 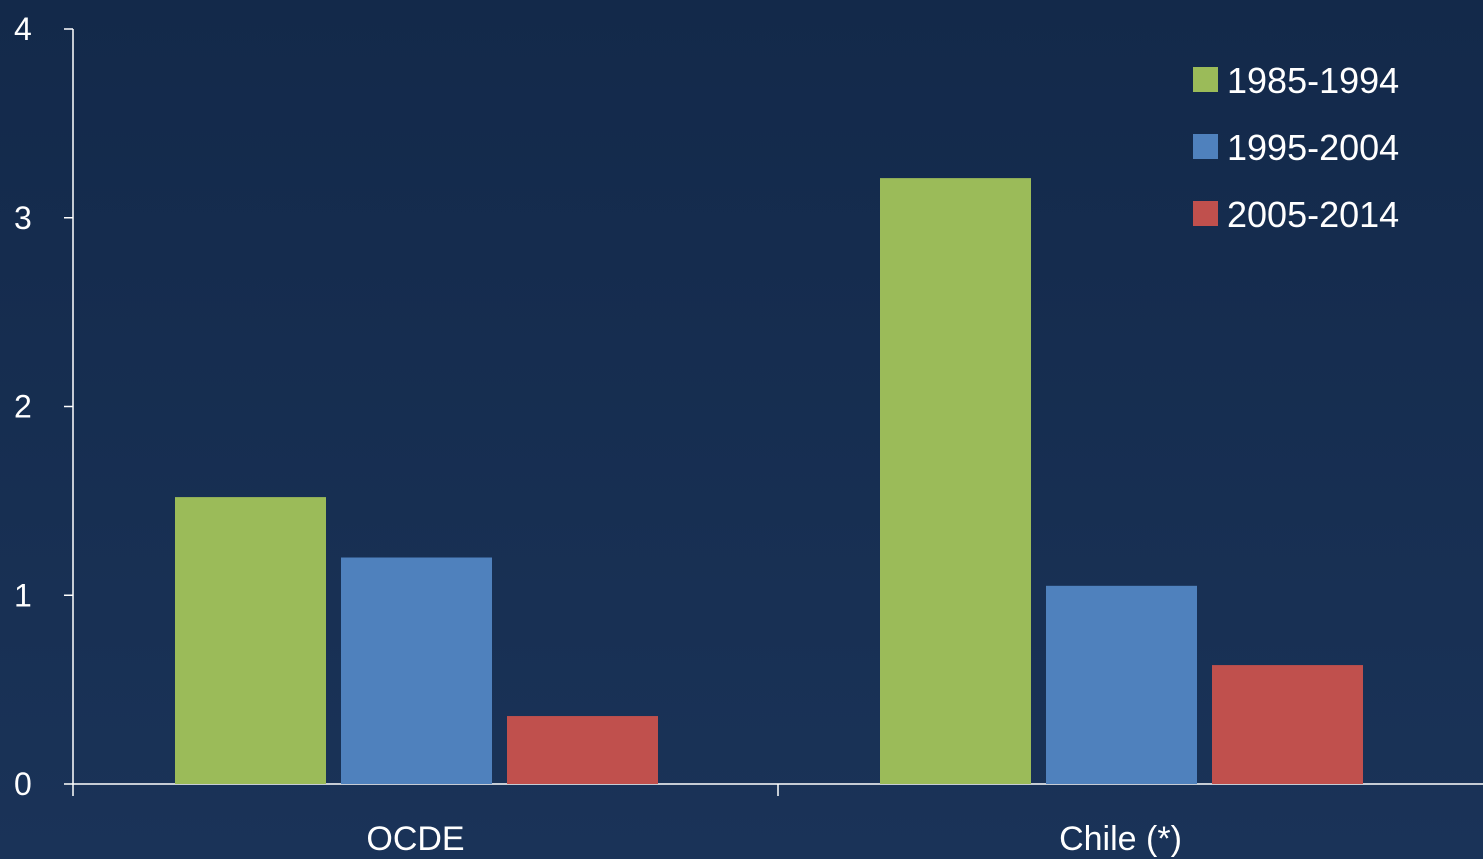 I want to click on bar-2005-2014-OCDE, so click(x=582, y=750).